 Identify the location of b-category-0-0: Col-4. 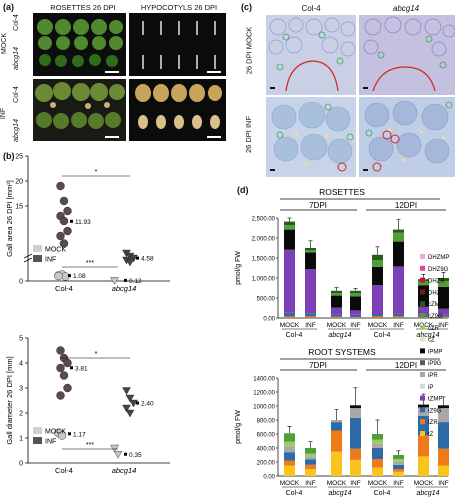
(64, 288).